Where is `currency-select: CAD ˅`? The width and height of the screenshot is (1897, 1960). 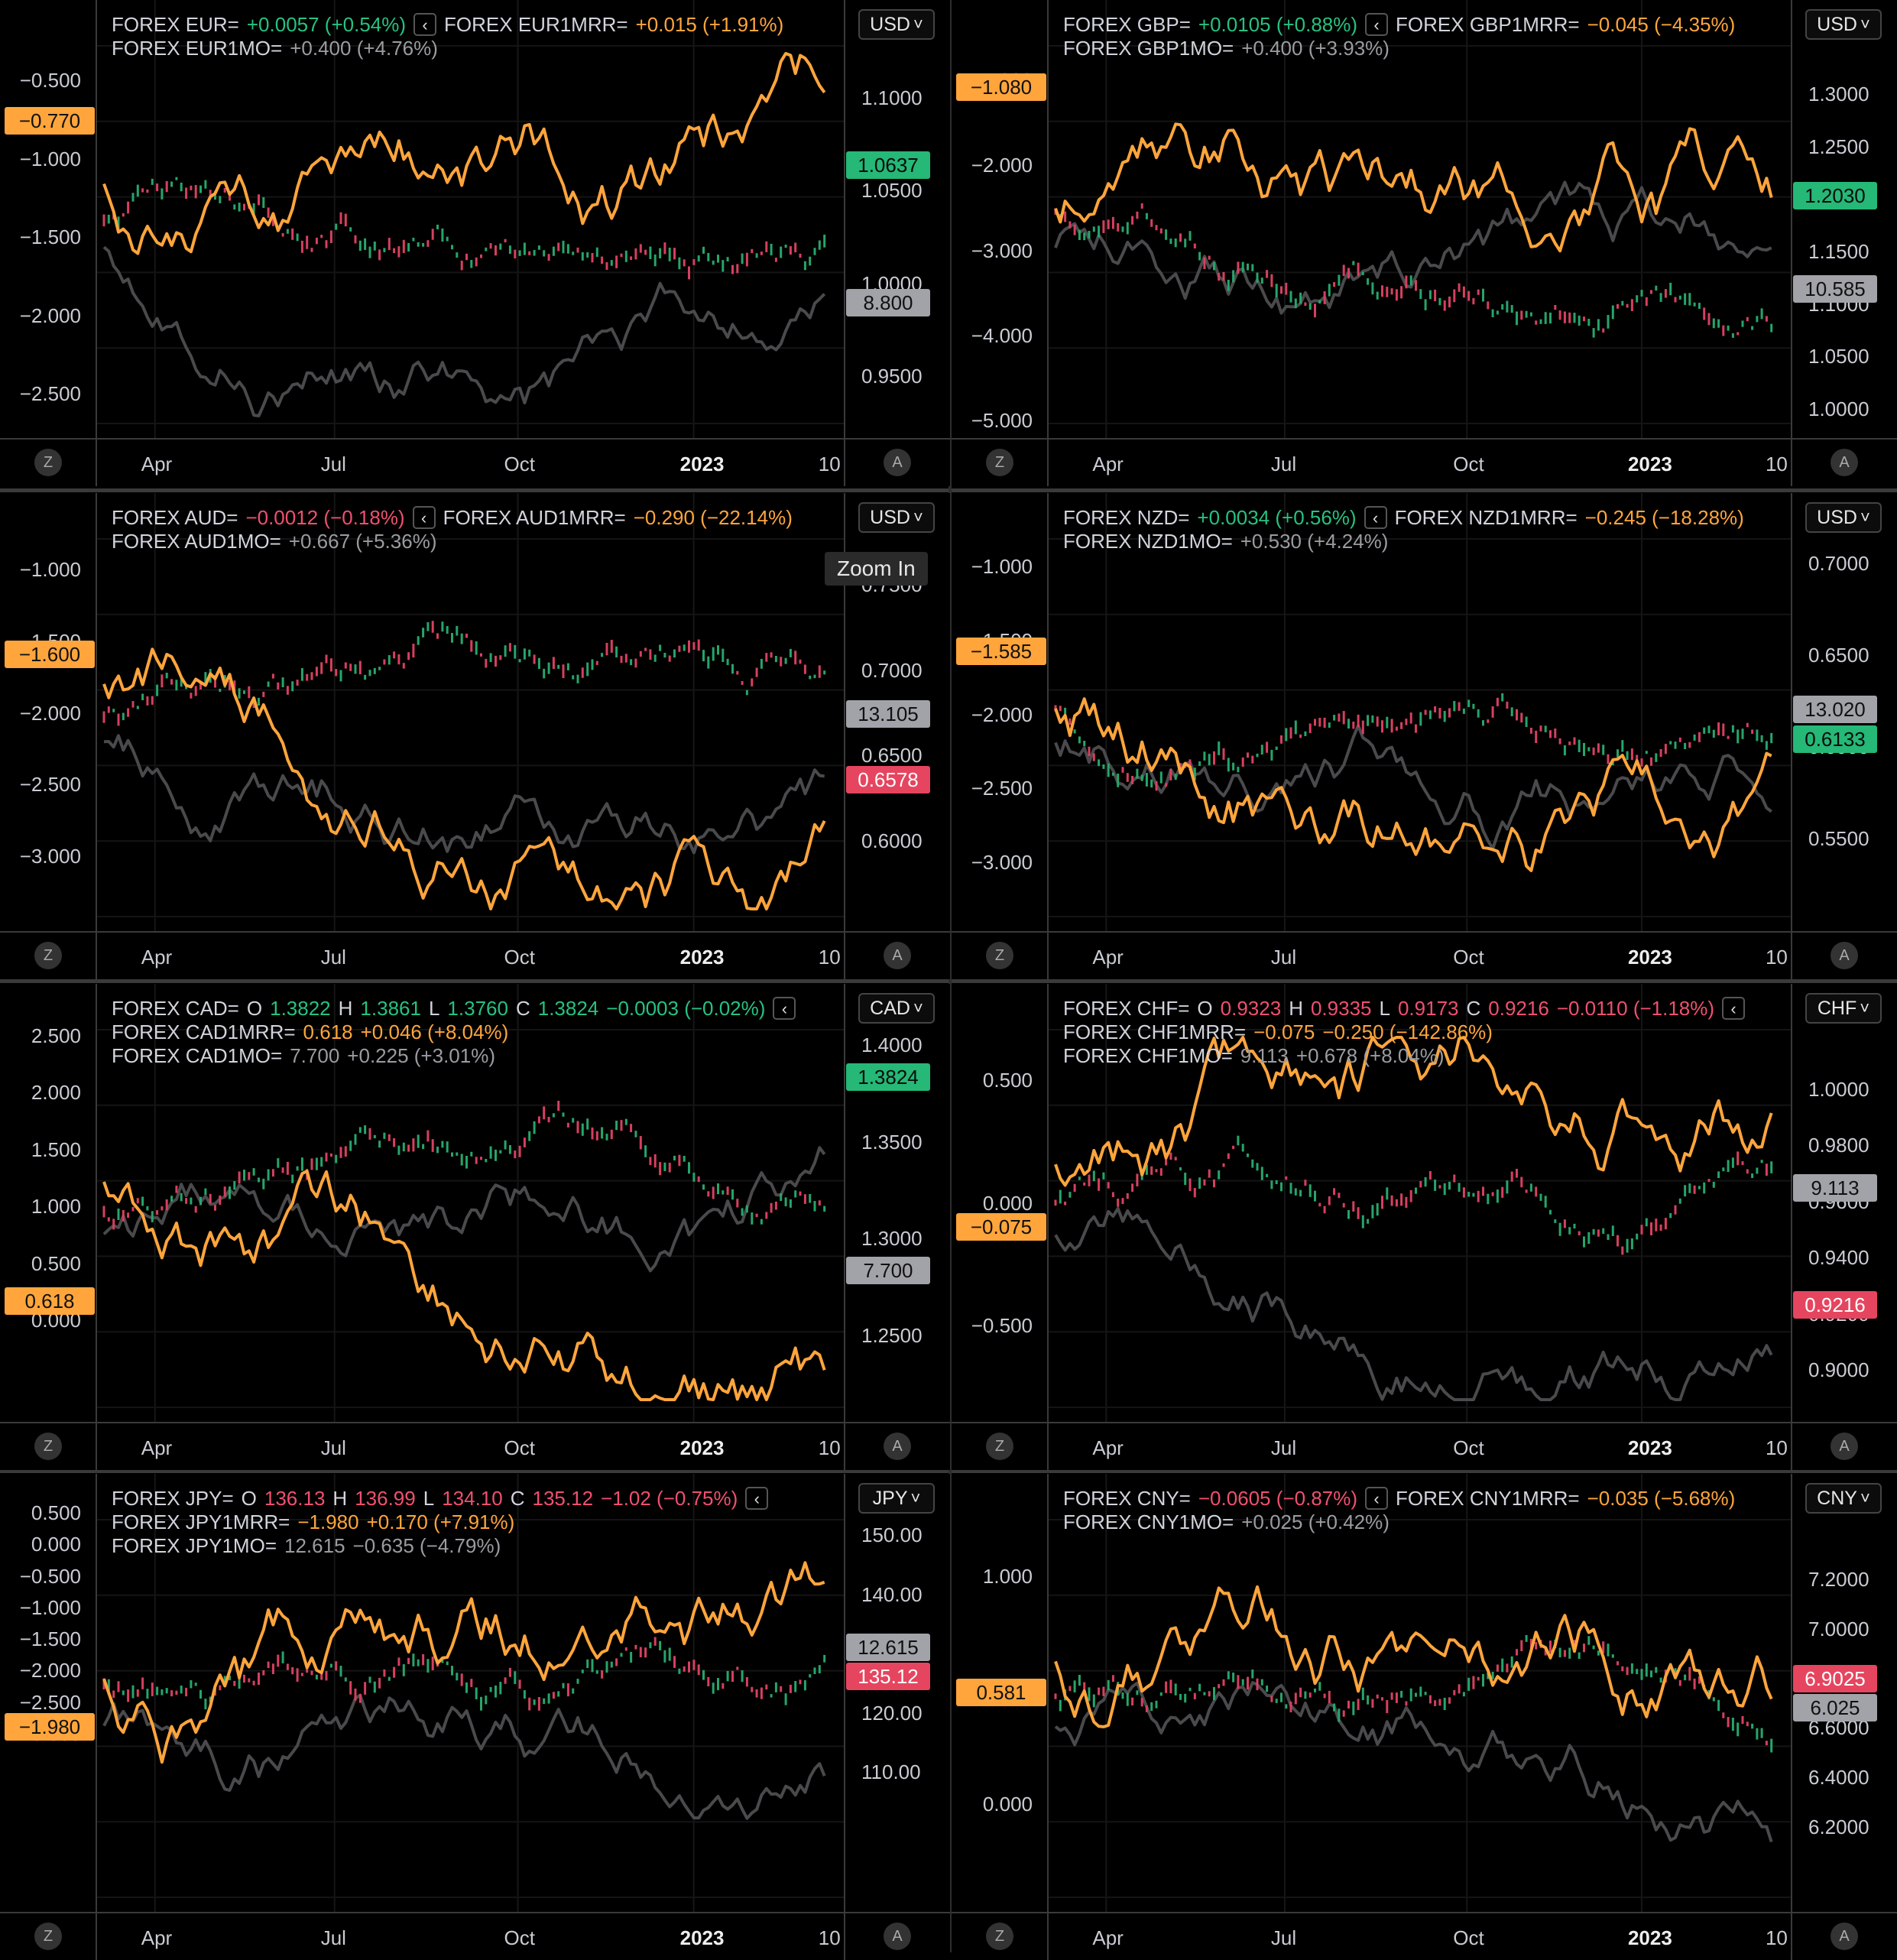
currency-select: CAD ˅ is located at coordinates (896, 1008).